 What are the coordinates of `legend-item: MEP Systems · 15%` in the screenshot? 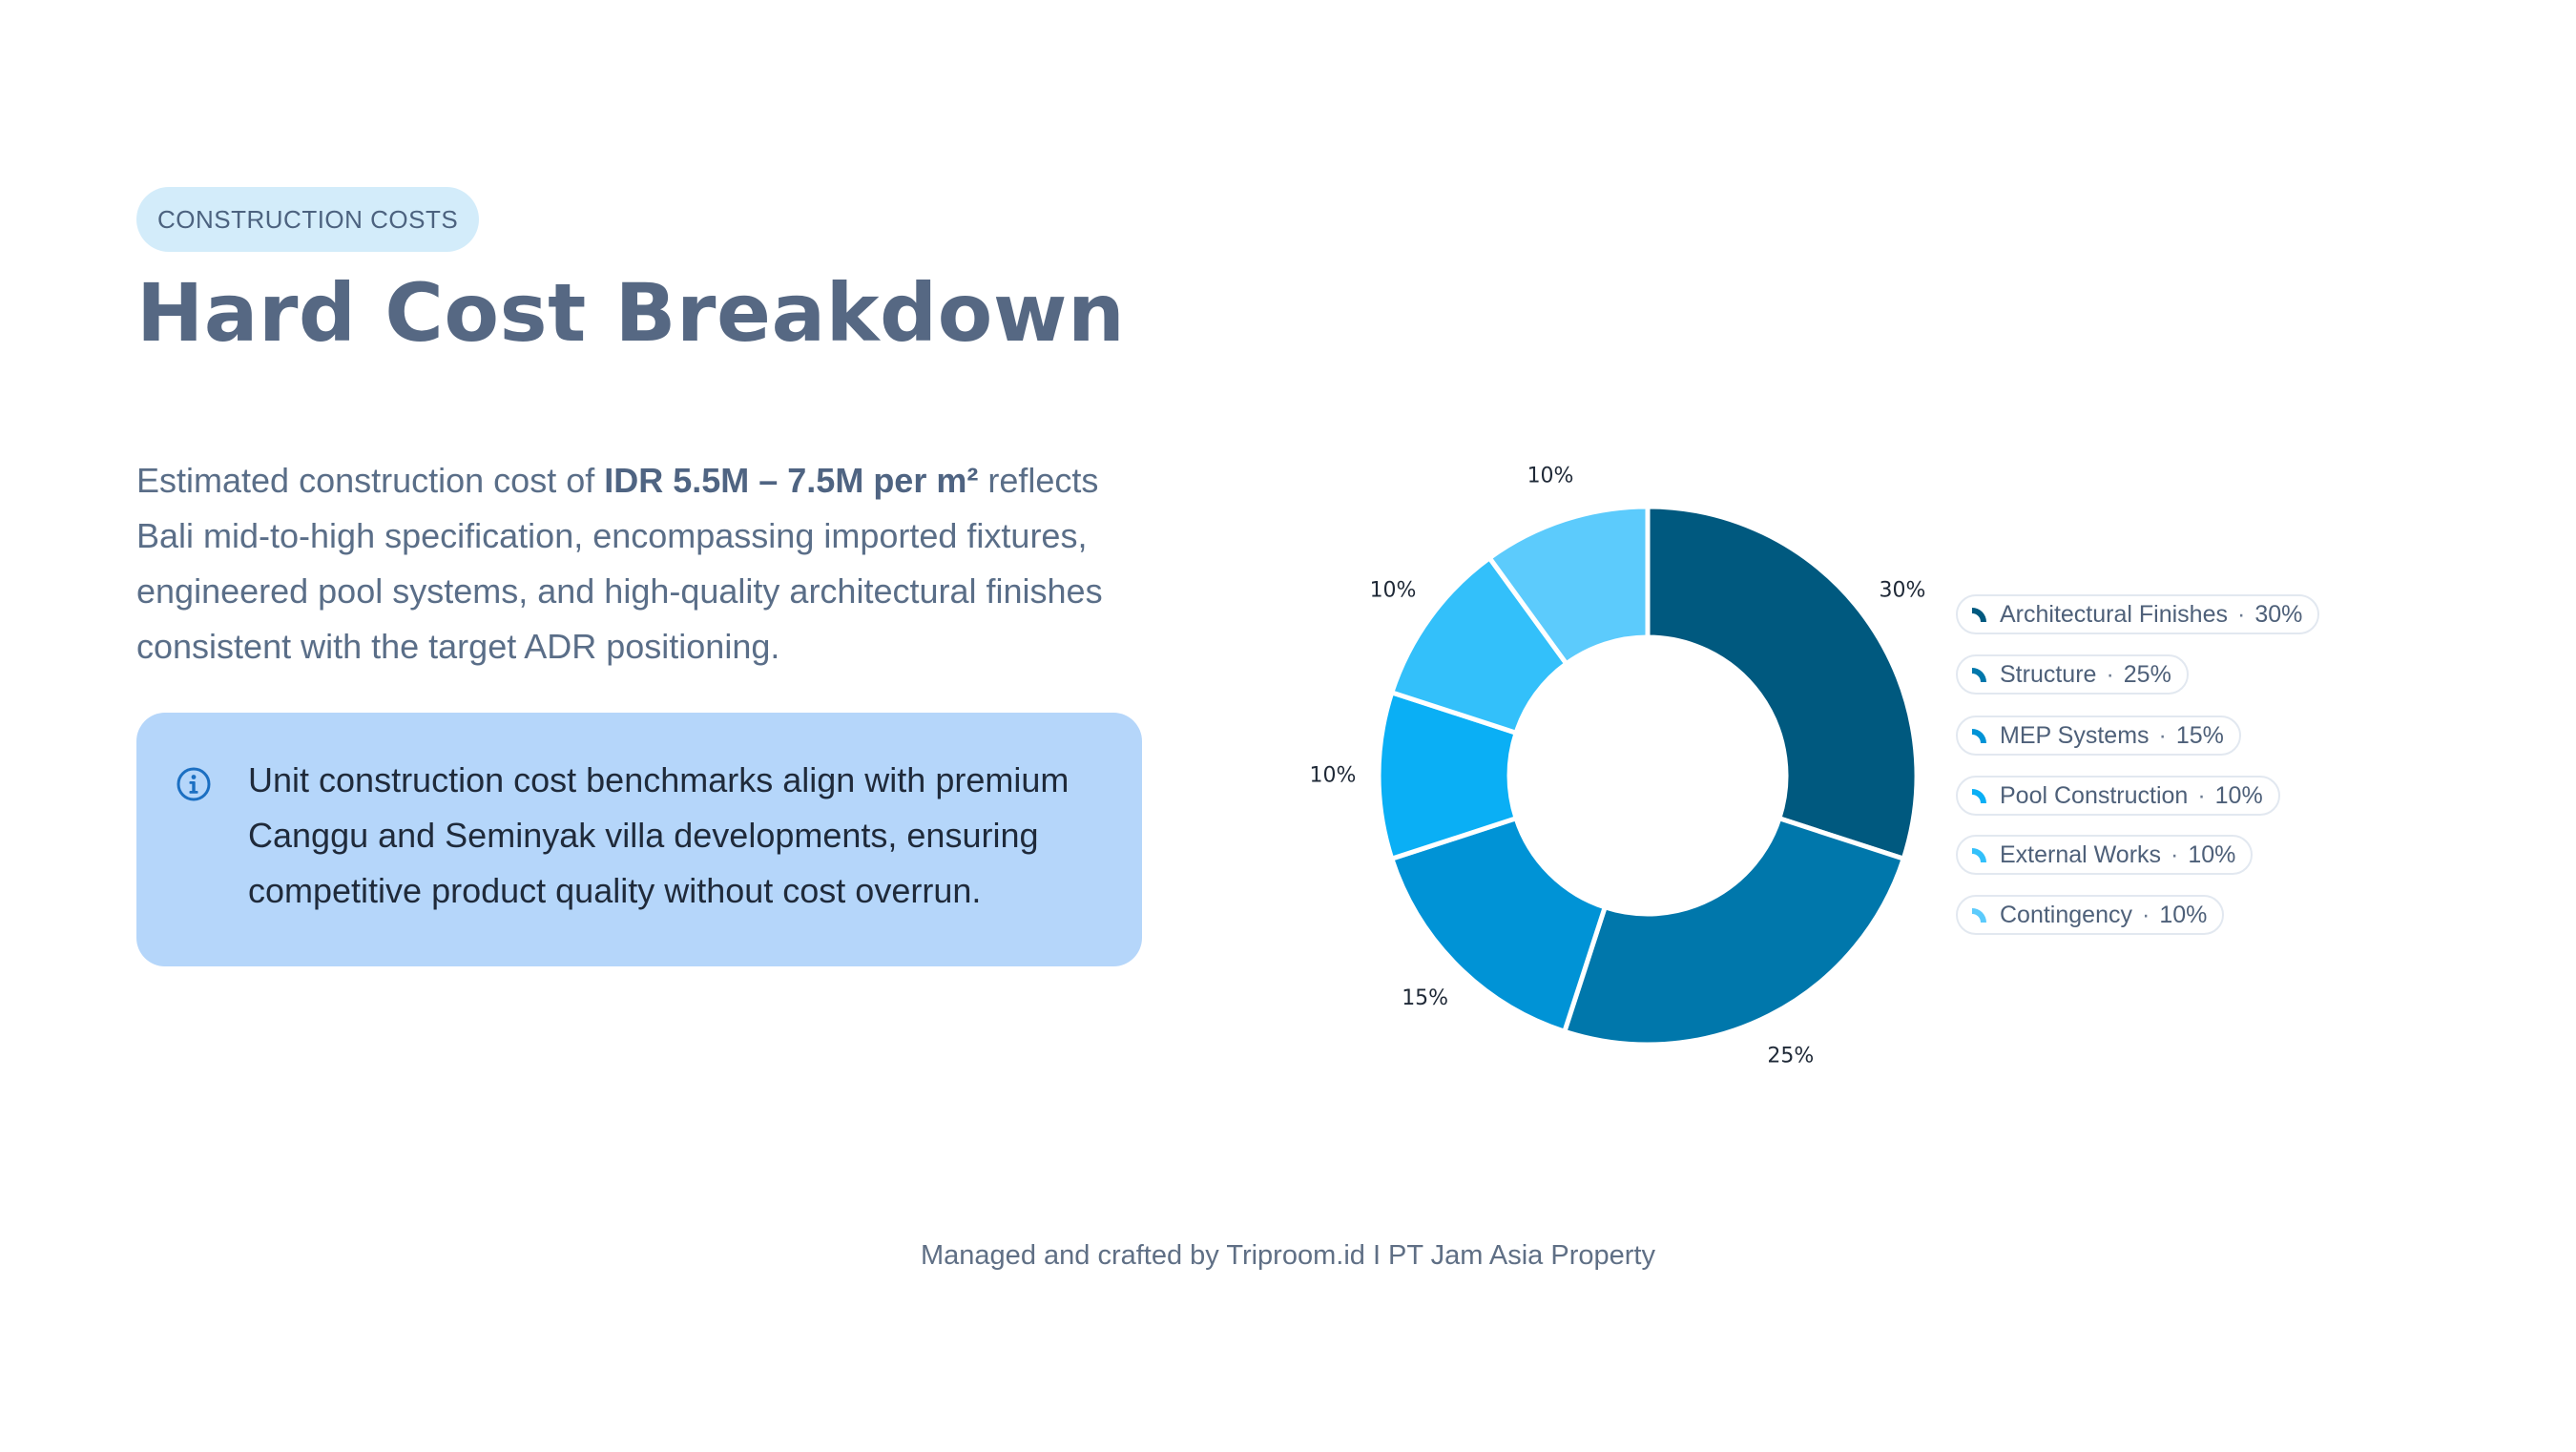 It's located at (2098, 736).